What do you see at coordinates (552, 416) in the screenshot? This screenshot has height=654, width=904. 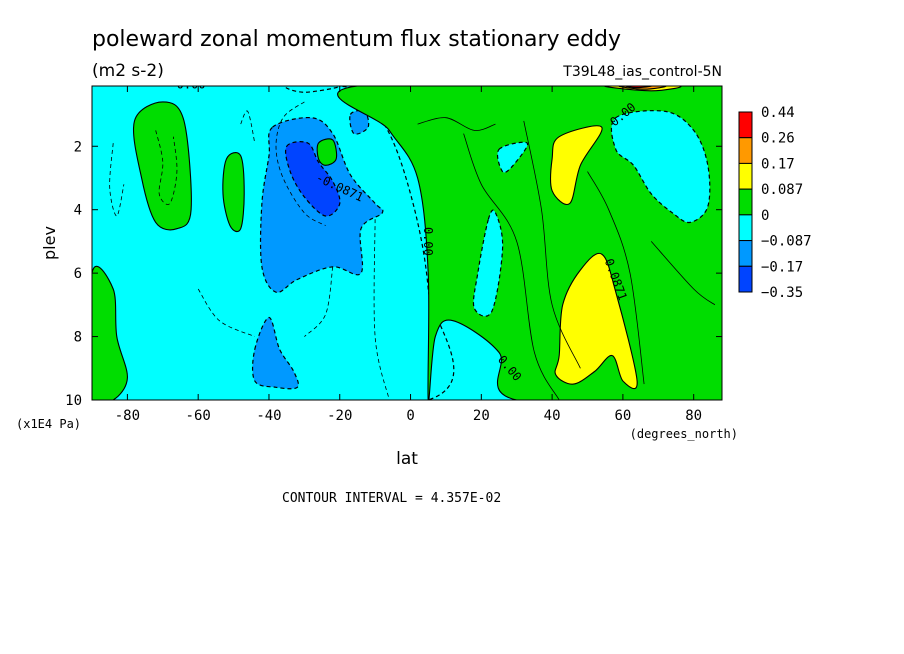 I see `x-tick-label: 40` at bounding box center [552, 416].